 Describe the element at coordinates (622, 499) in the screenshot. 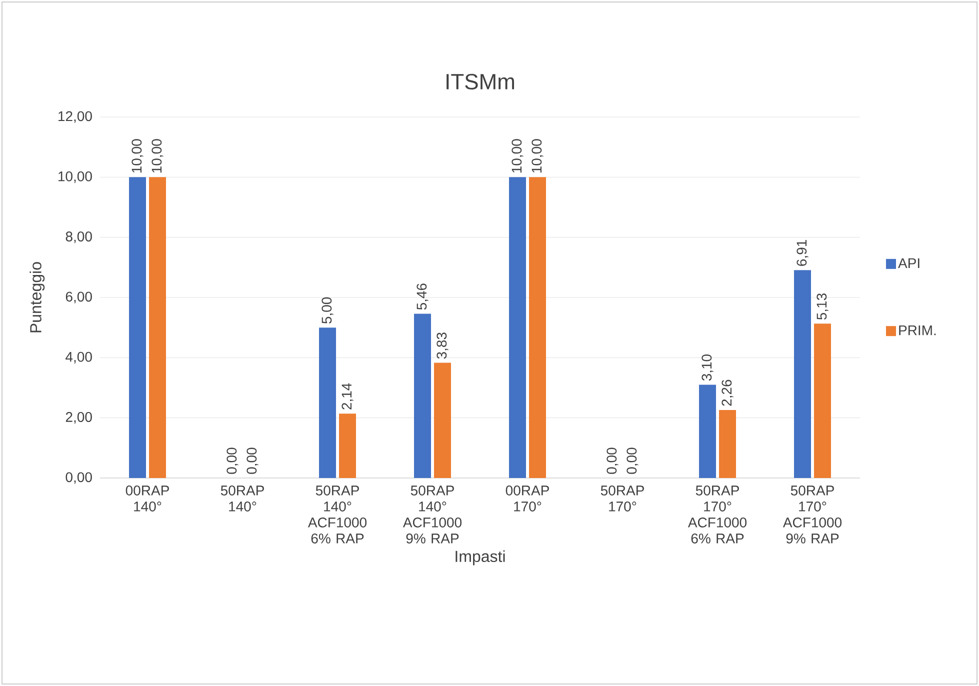

I see `x-tick-label: 50RAP 170°` at that location.